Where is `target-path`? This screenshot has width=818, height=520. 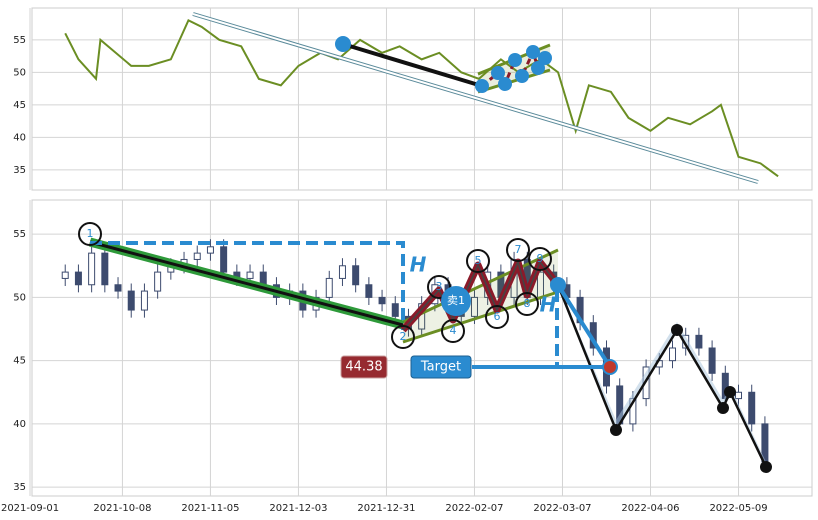 target-path is located at coordinates (584, 326).